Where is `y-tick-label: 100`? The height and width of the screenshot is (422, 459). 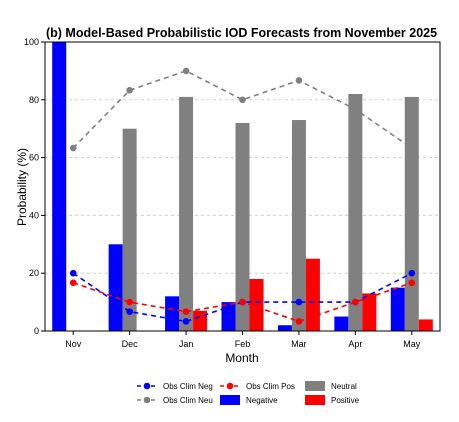
y-tick-label: 100 is located at coordinates (31, 42).